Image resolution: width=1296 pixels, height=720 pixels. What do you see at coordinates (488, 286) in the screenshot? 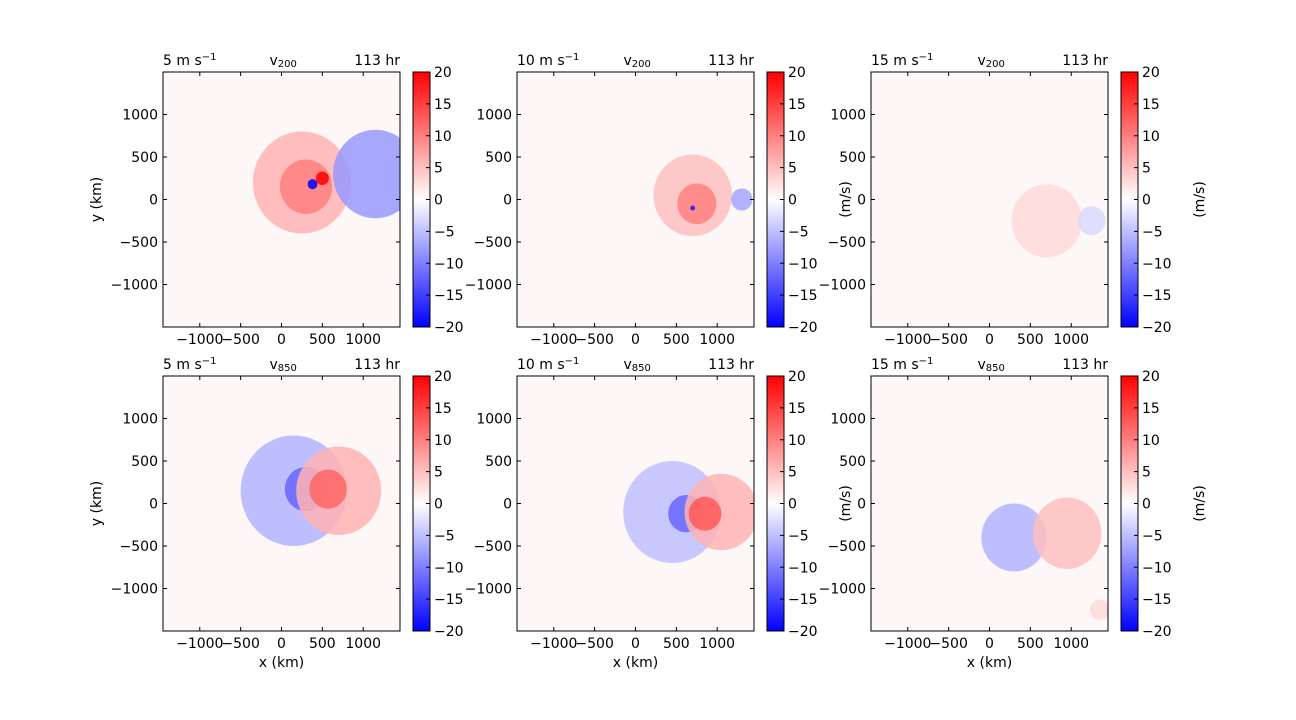
I see `y-tick-label: −1000` at bounding box center [488, 286].